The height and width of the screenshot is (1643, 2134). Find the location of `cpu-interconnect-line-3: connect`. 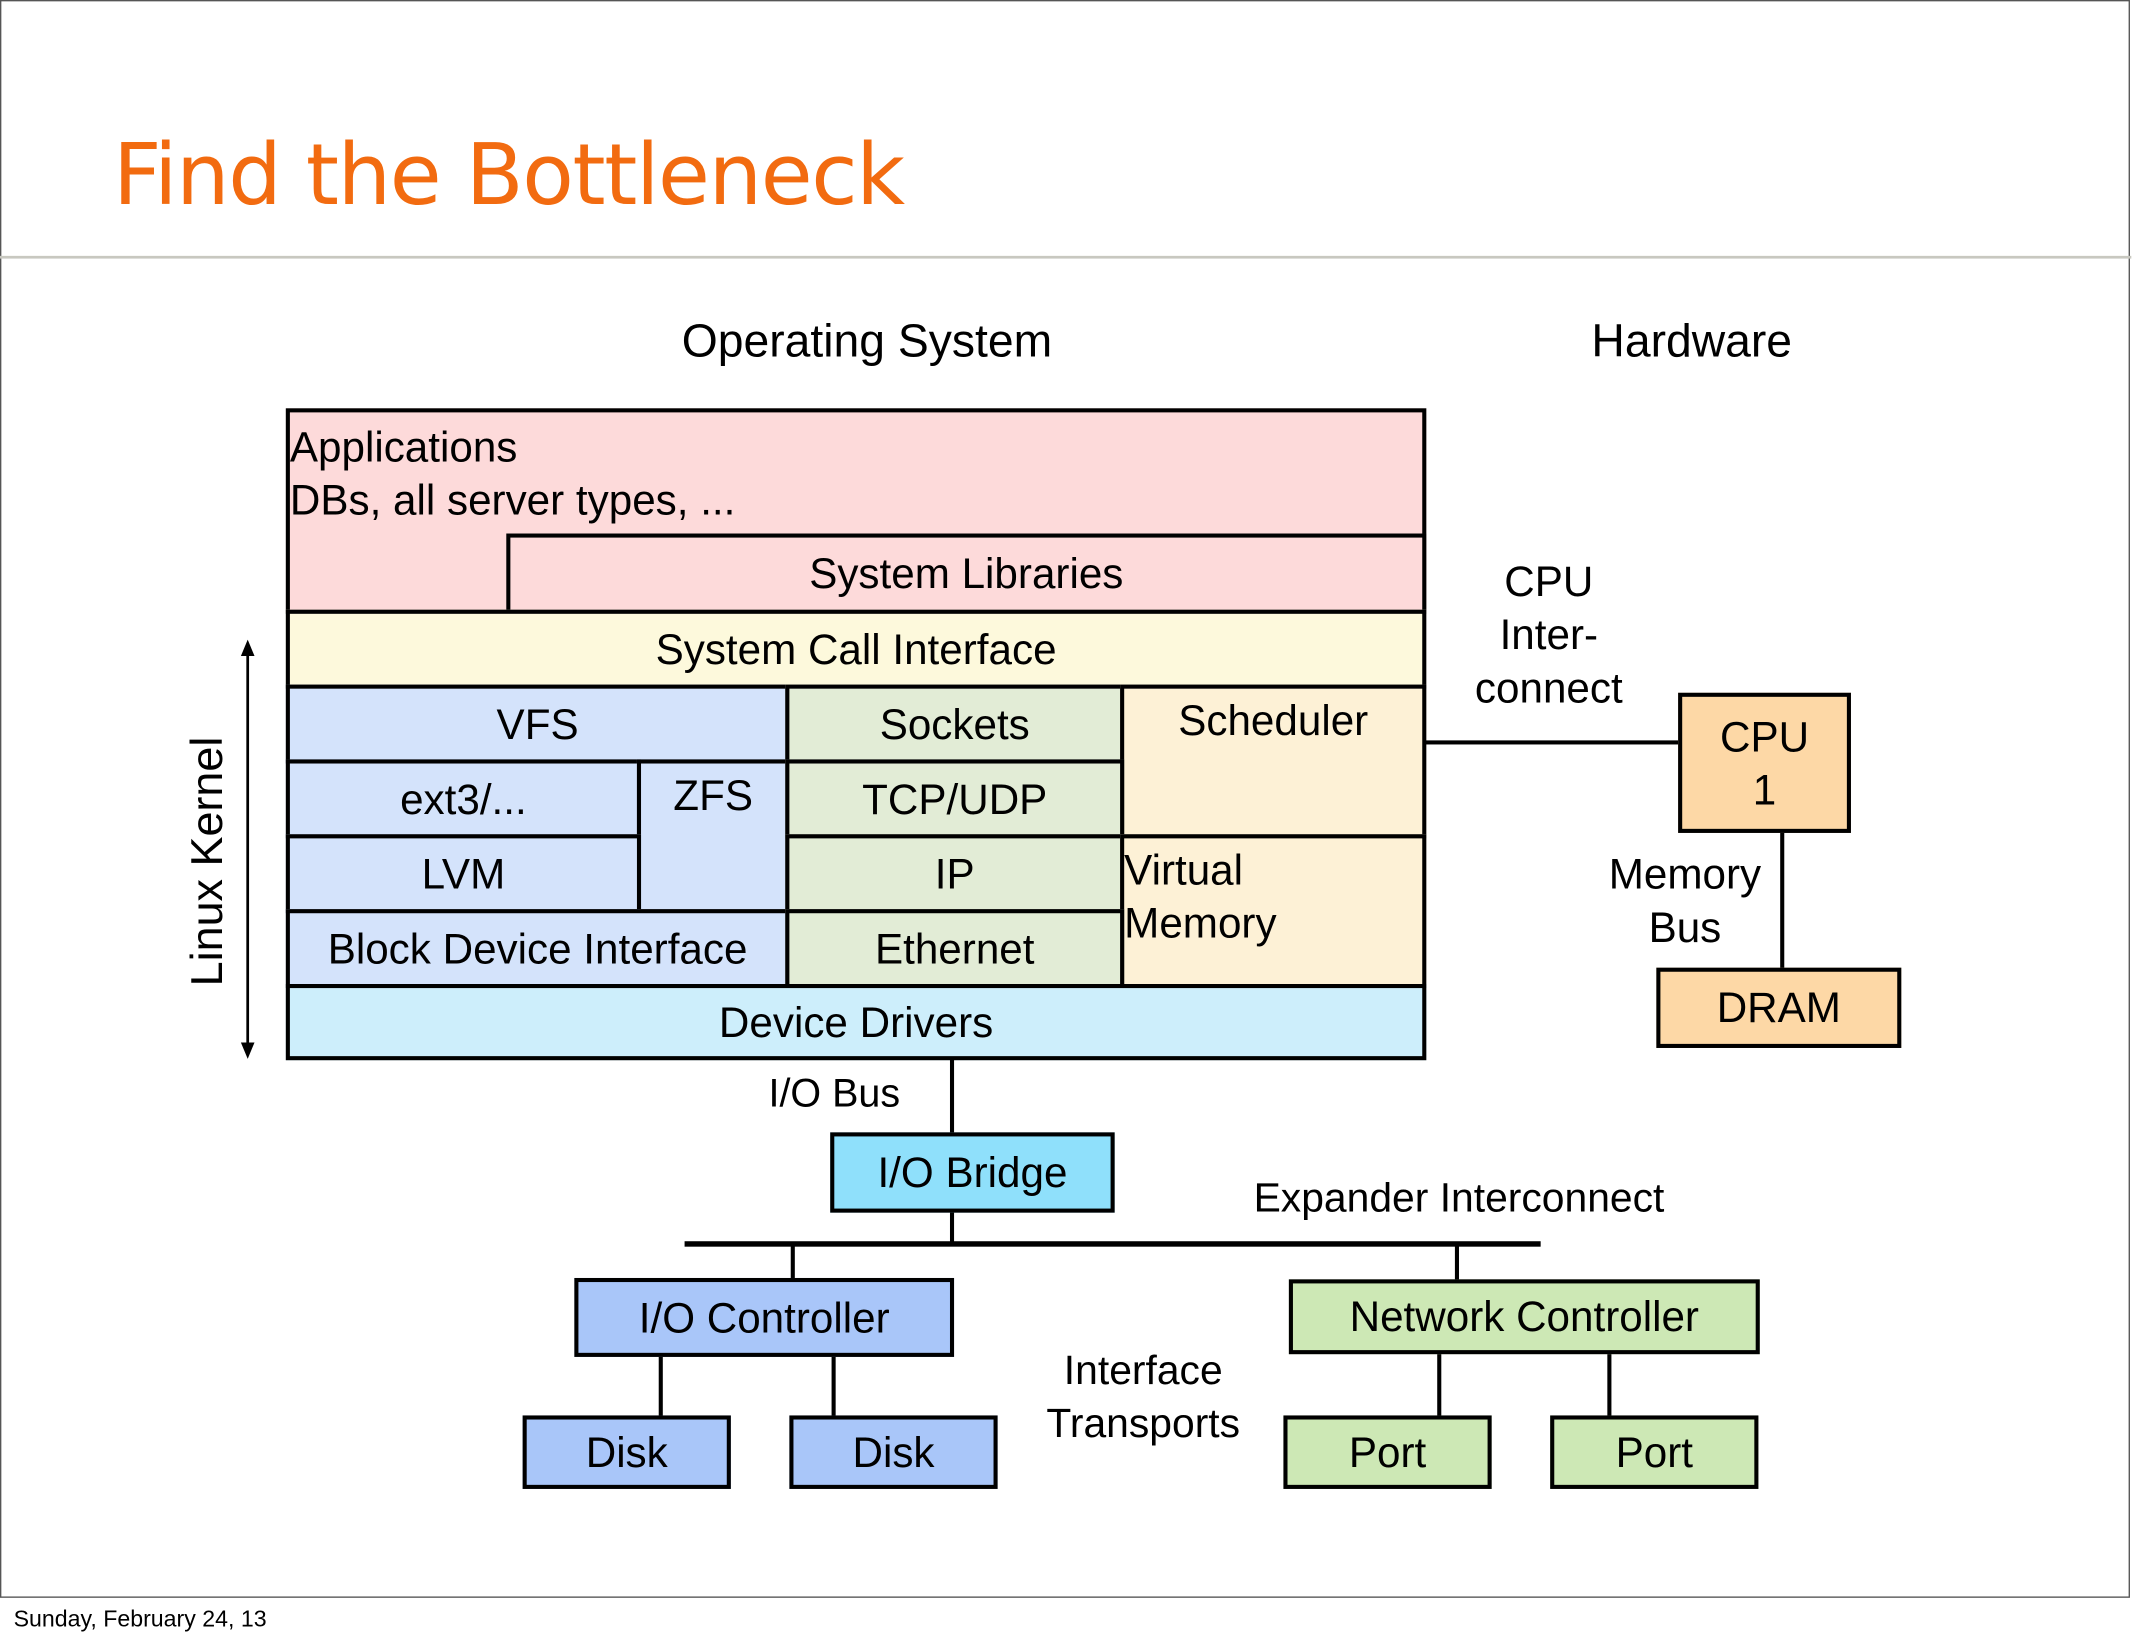

cpu-interconnect-line-3: connect is located at coordinates (1548, 688).